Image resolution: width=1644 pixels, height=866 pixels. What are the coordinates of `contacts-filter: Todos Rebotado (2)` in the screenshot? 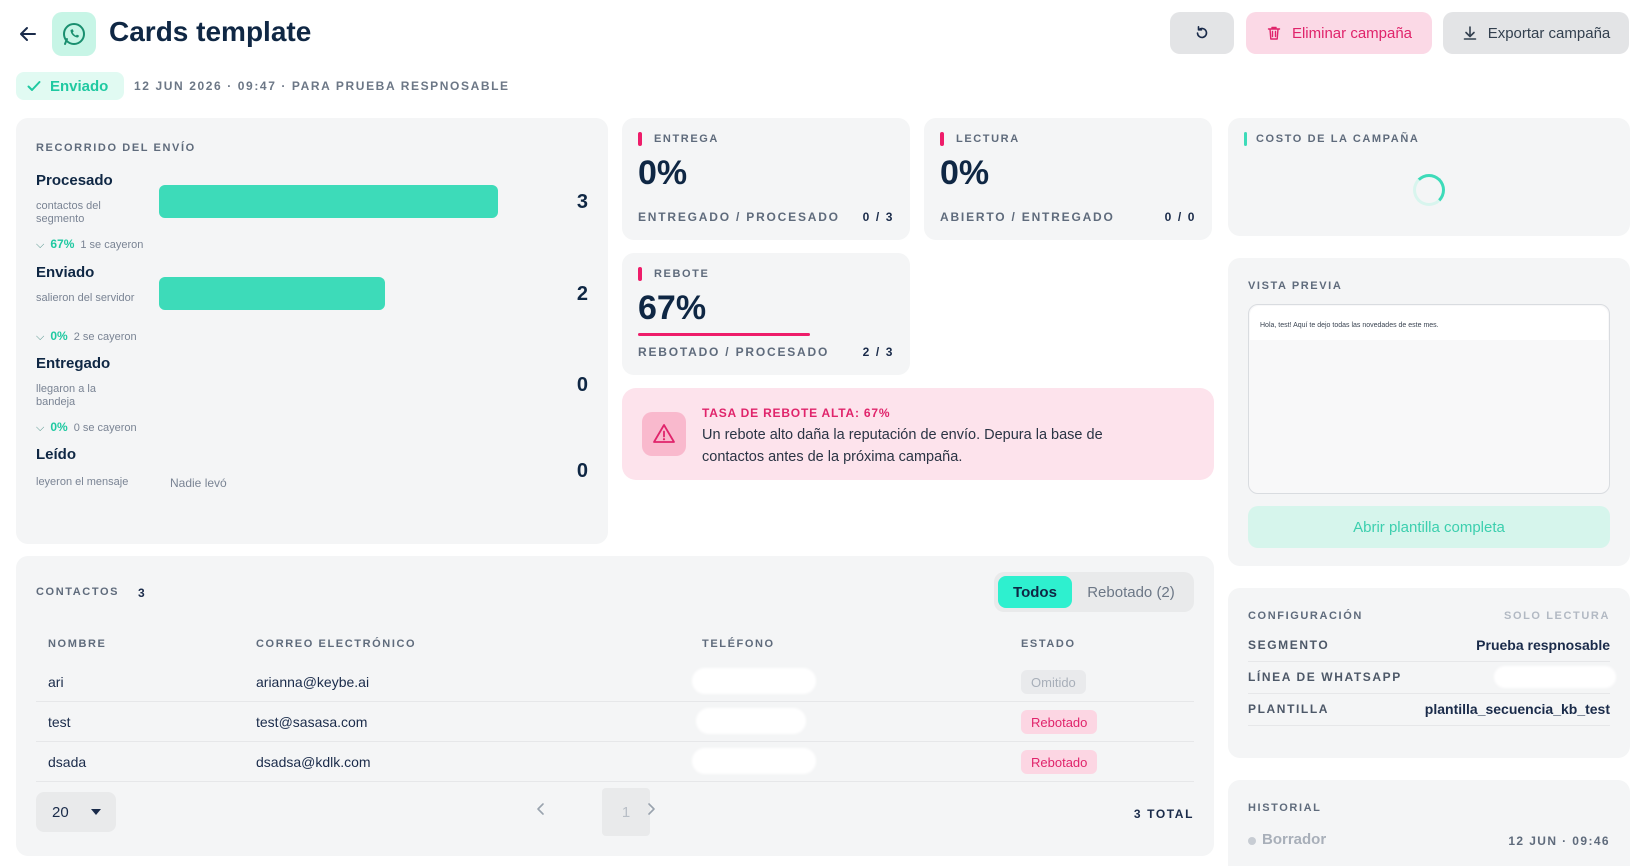 It's located at (1094, 592).